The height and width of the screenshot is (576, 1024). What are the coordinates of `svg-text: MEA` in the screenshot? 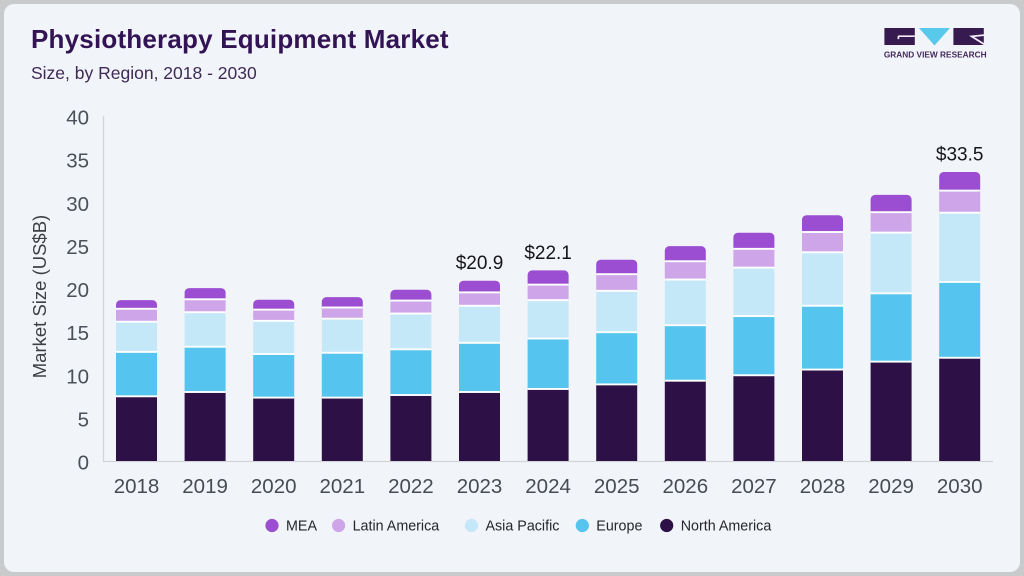 It's located at (301, 527).